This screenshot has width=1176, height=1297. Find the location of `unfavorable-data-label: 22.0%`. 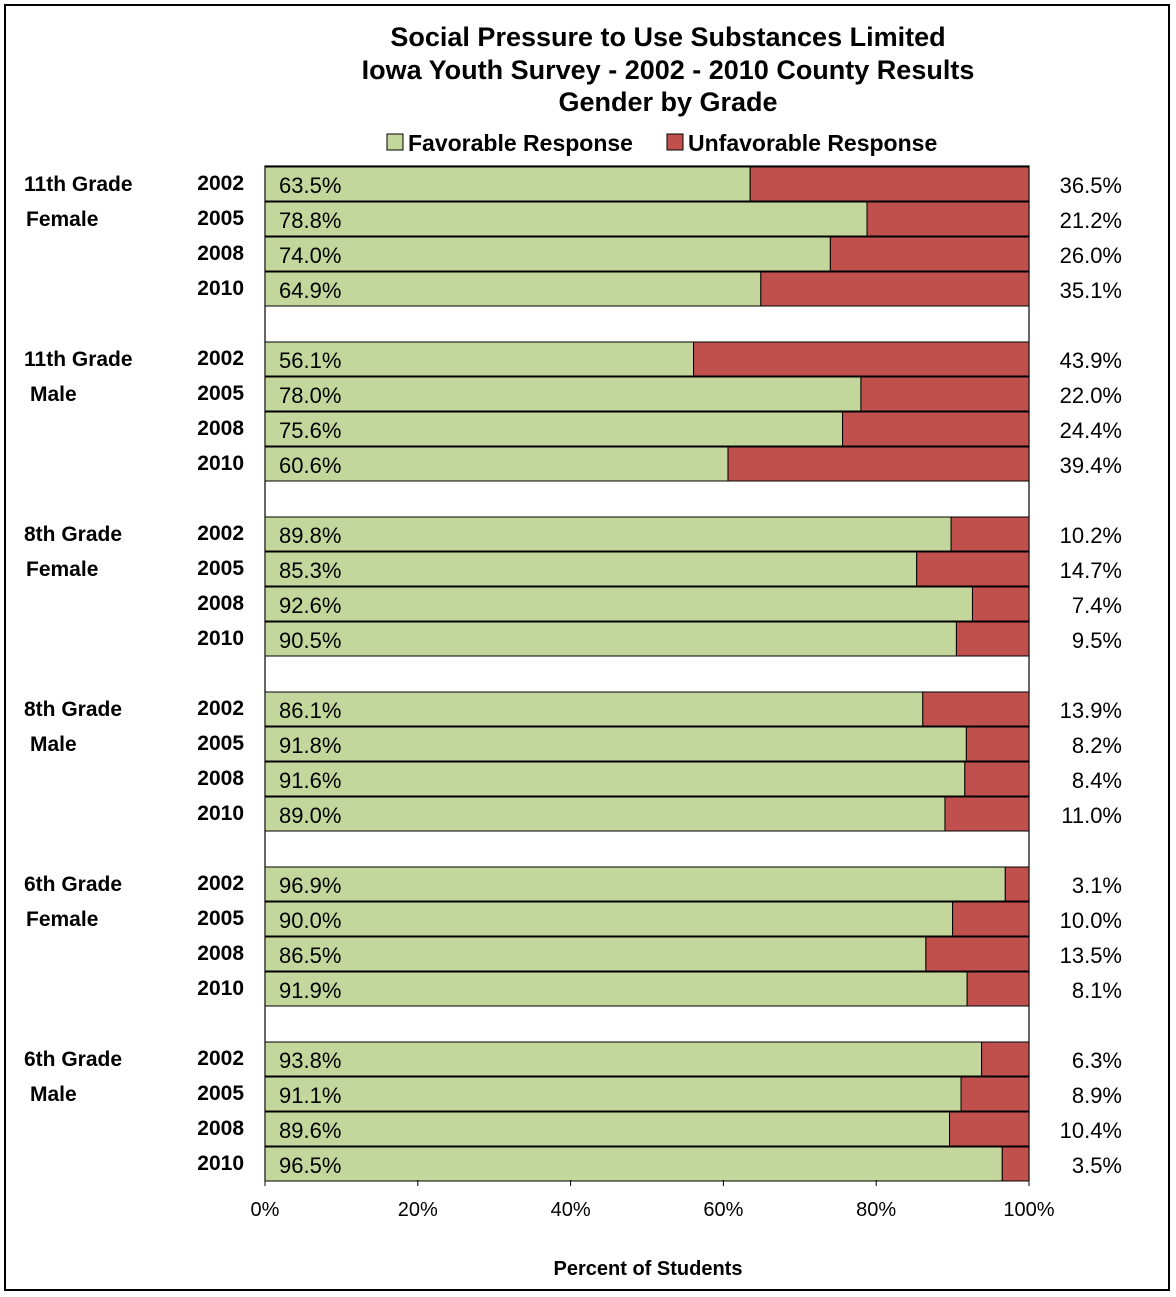

unfavorable-data-label: 22.0% is located at coordinates (1091, 395).